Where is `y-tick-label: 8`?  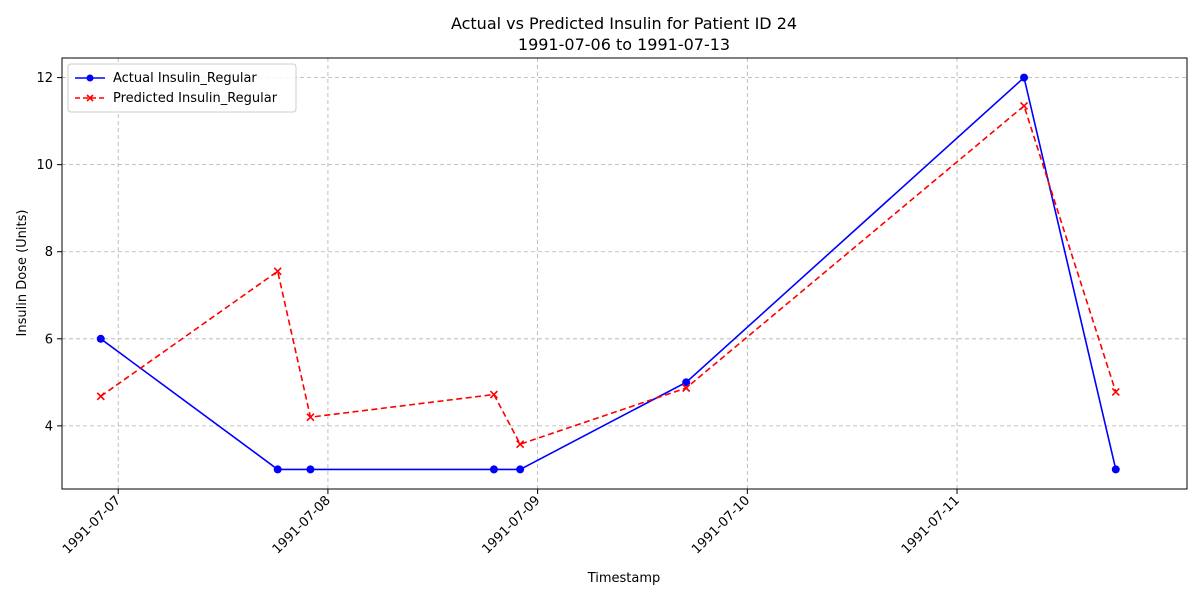 y-tick-label: 8 is located at coordinates (49, 252).